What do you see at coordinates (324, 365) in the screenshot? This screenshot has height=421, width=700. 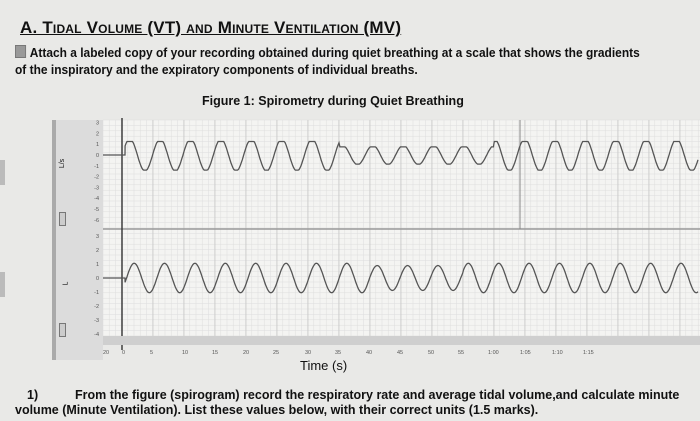 I see `x-axis-label: Time (s)` at bounding box center [324, 365].